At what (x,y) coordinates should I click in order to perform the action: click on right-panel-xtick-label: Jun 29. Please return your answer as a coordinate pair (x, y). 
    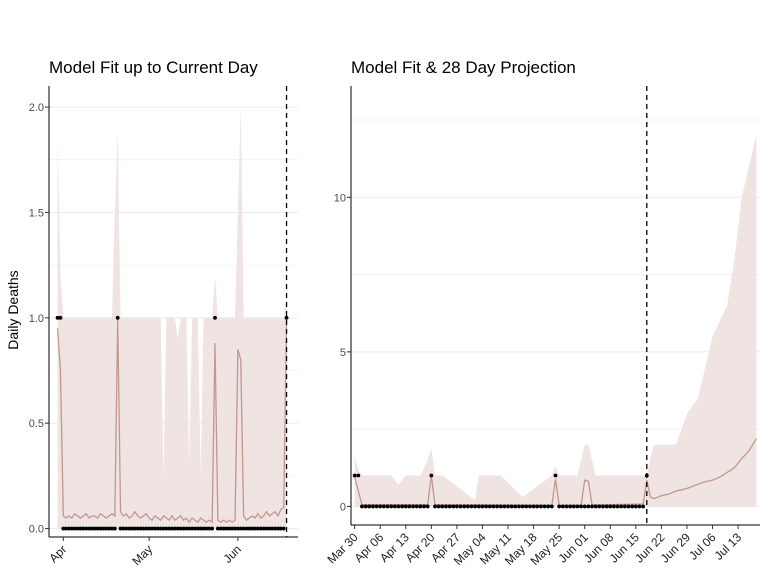
    Looking at the image, I should click on (676, 548).